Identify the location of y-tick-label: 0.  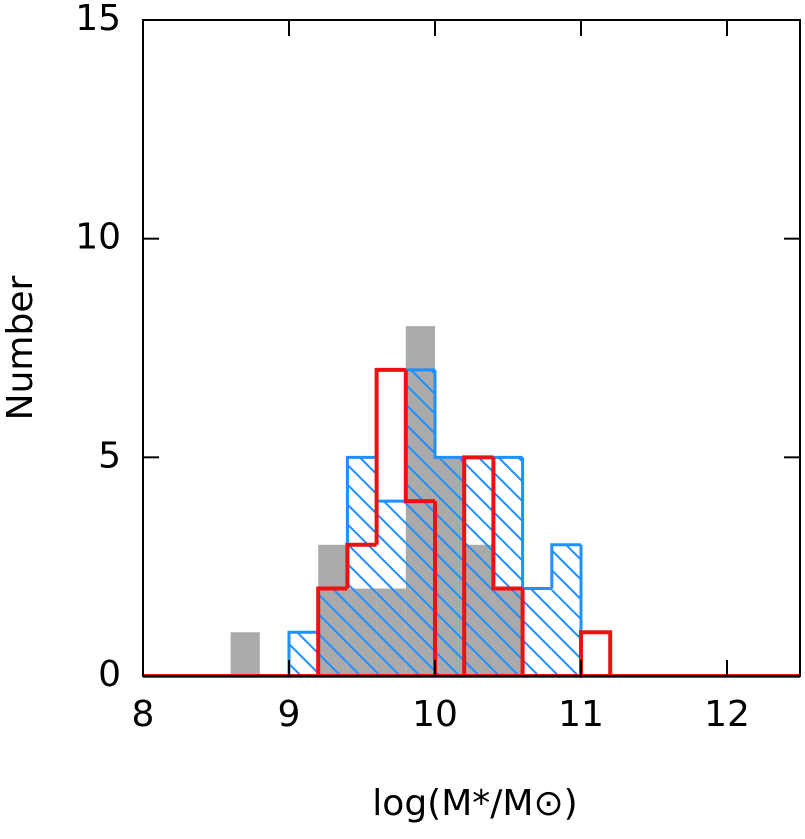
(109, 674).